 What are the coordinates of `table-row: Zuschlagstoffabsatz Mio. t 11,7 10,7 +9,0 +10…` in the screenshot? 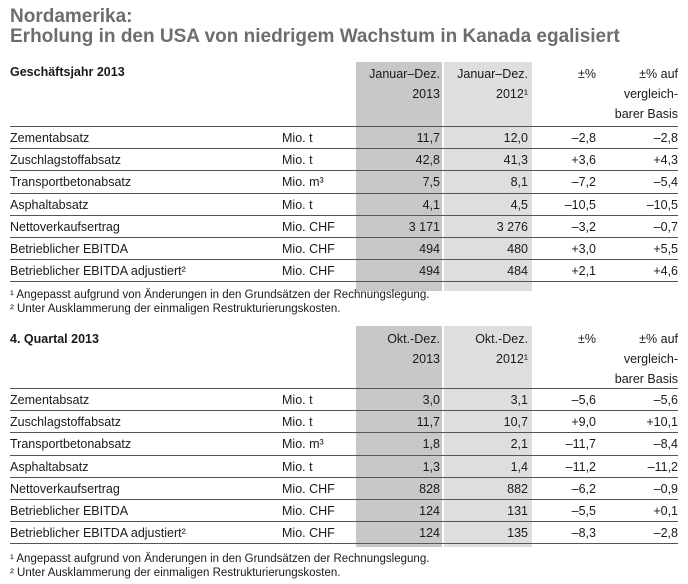 It's located at (344, 422).